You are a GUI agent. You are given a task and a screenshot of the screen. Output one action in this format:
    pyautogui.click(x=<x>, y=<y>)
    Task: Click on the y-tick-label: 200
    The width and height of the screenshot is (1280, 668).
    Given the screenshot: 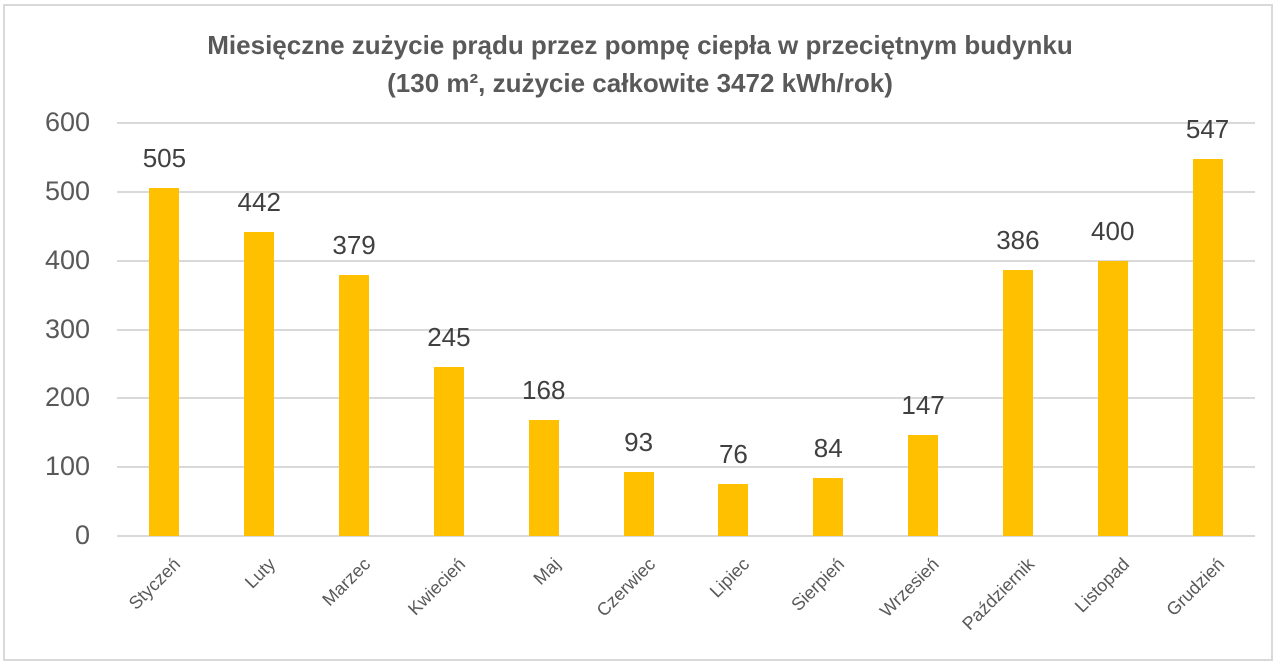 What is the action you would take?
    pyautogui.click(x=67, y=397)
    